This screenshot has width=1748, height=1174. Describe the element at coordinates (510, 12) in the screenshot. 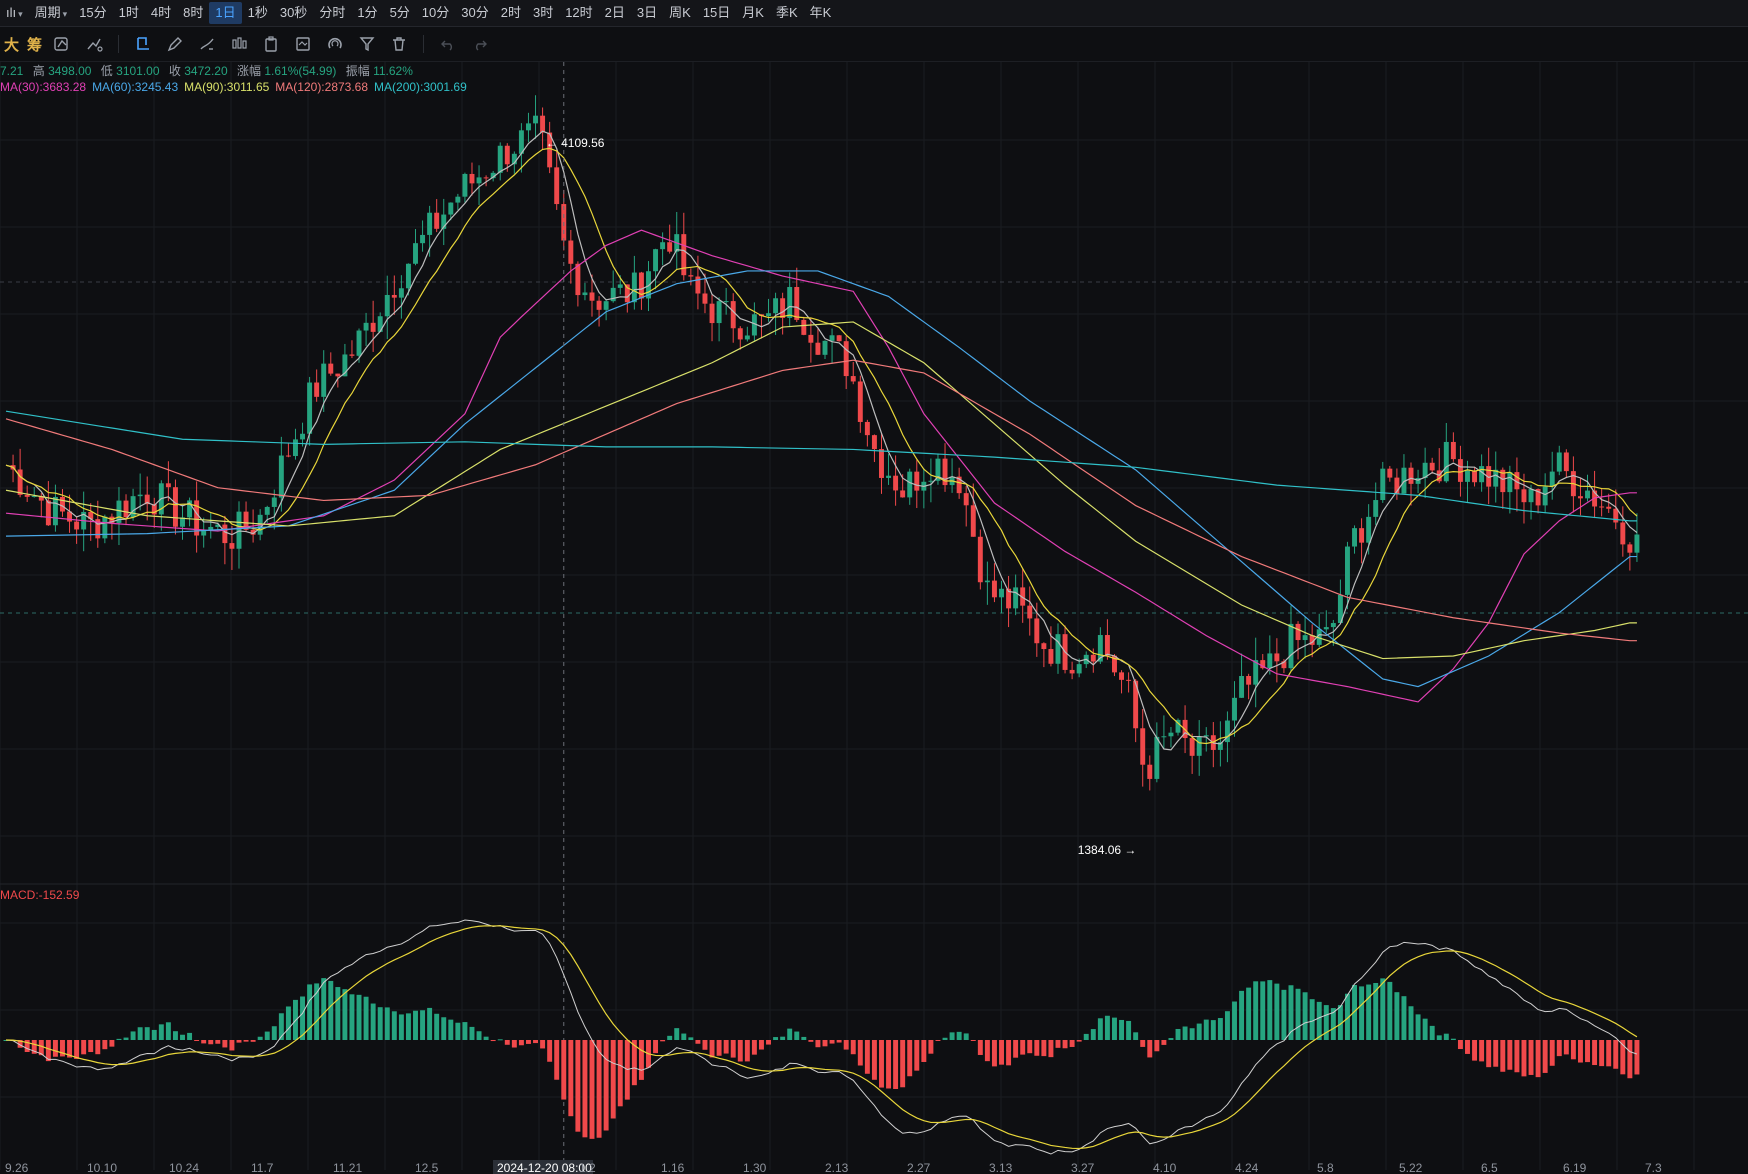

I see `interval-button: 2时` at that location.